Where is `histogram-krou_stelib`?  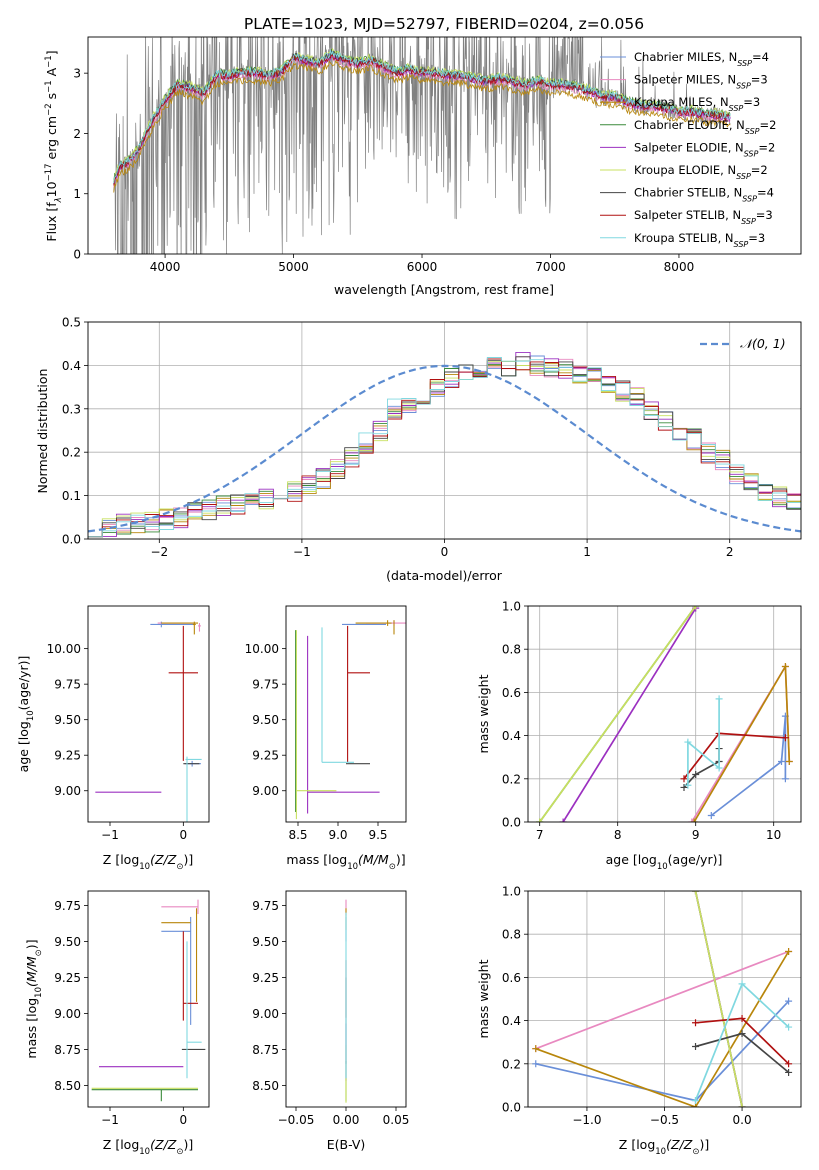
histogram-krou_stelib is located at coordinates (444, 447).